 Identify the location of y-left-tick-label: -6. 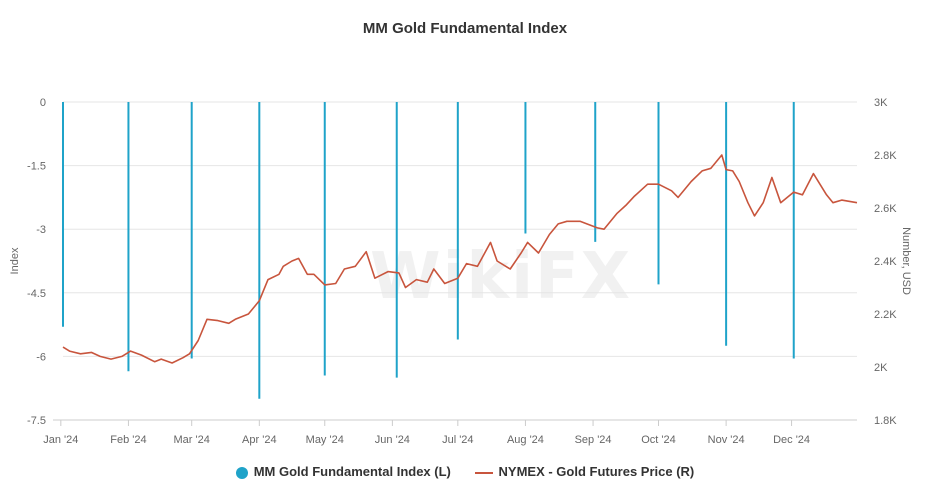
(41, 357).